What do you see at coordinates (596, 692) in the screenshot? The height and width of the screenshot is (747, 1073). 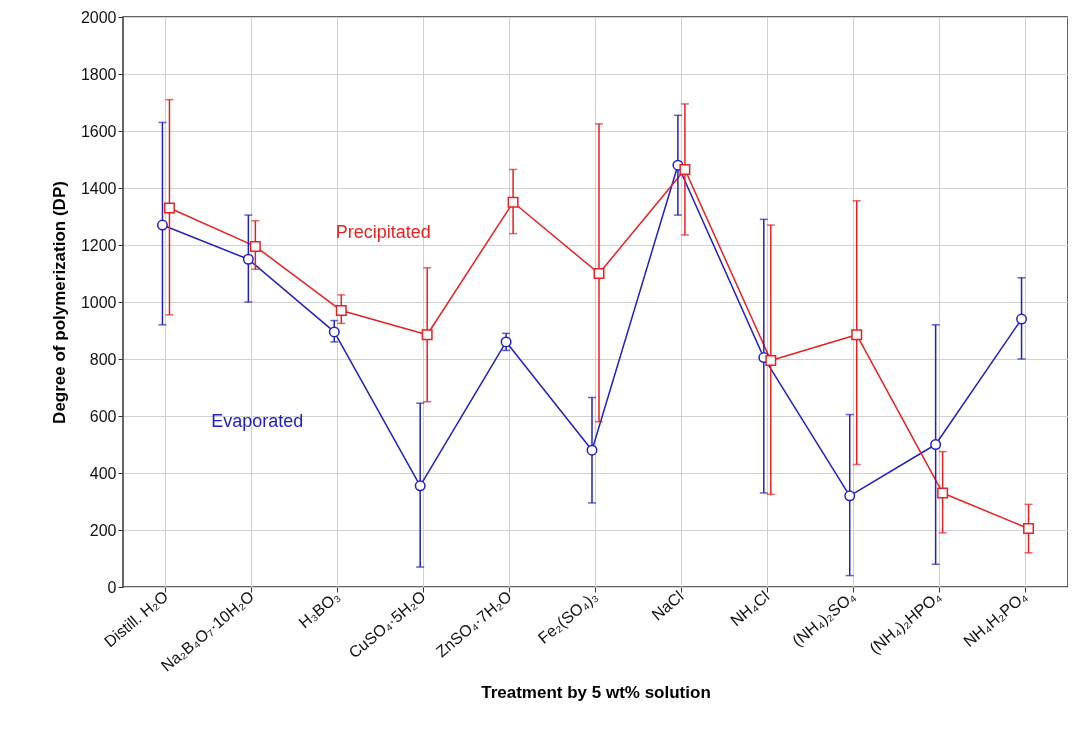 I see `x-axis-title: Treatment by 5 wt% solution` at bounding box center [596, 692].